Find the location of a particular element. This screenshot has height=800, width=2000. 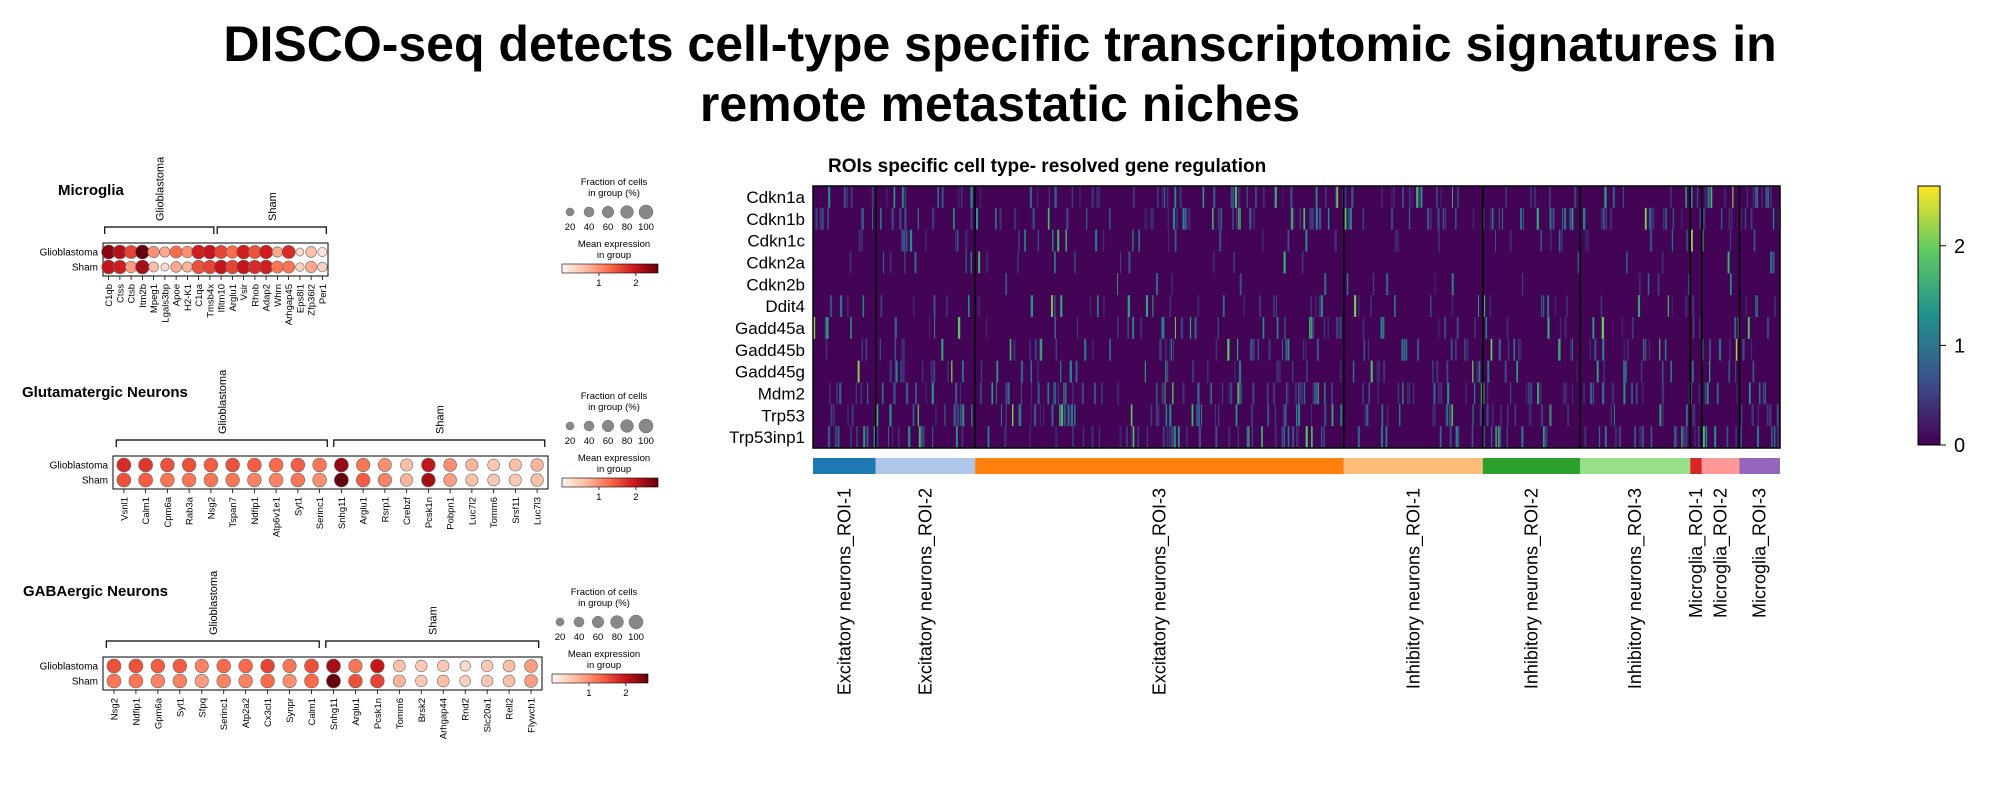

dot-sham-rsrp1 is located at coordinates (384, 480).